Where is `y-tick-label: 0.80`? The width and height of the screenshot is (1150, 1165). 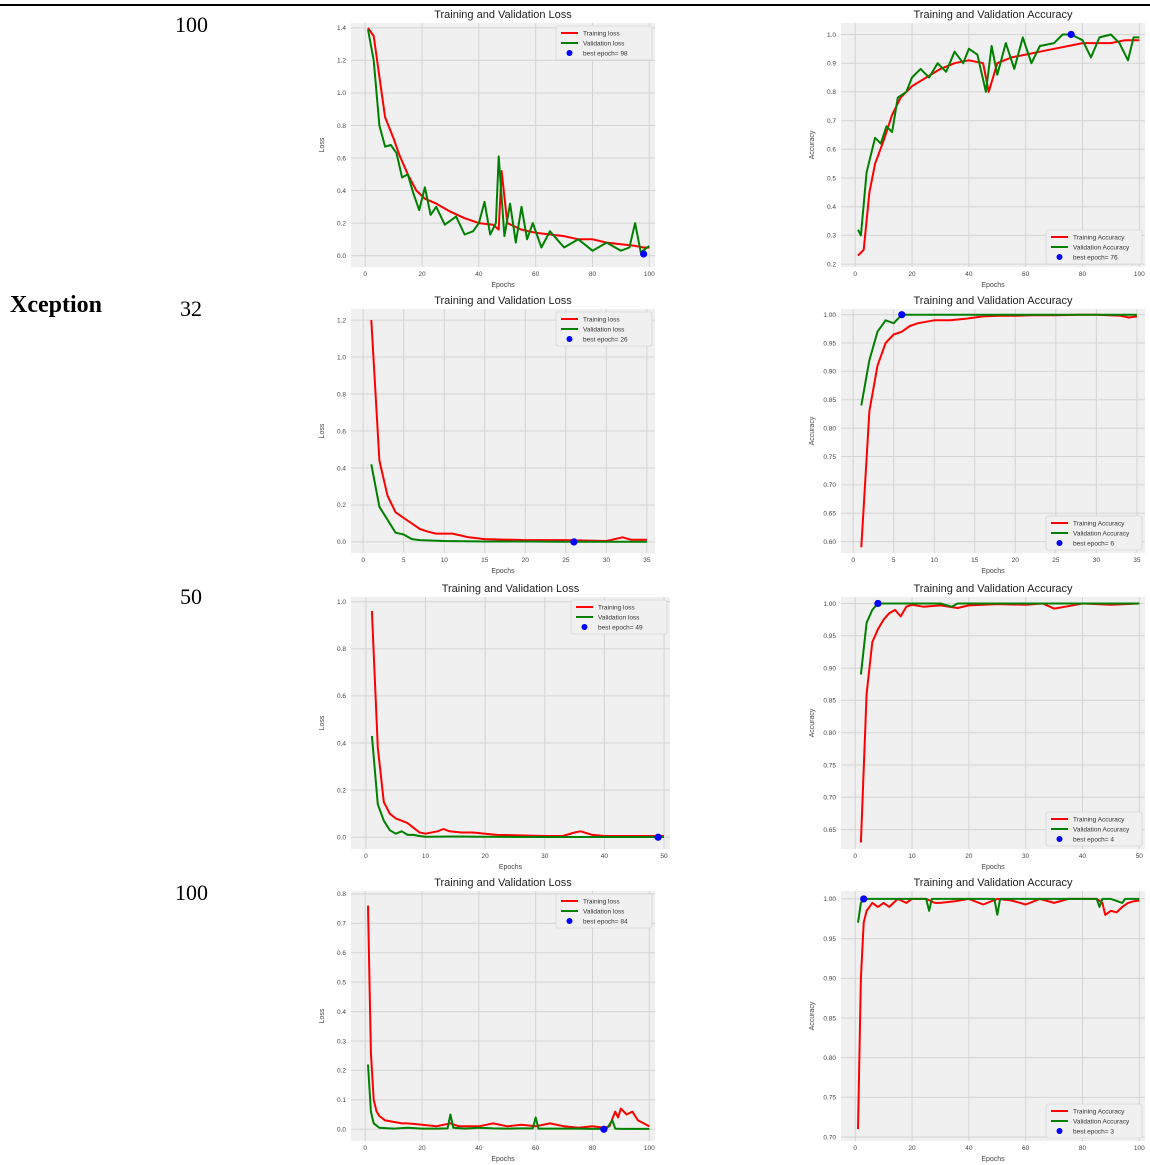
y-tick-label: 0.80 is located at coordinates (829, 733).